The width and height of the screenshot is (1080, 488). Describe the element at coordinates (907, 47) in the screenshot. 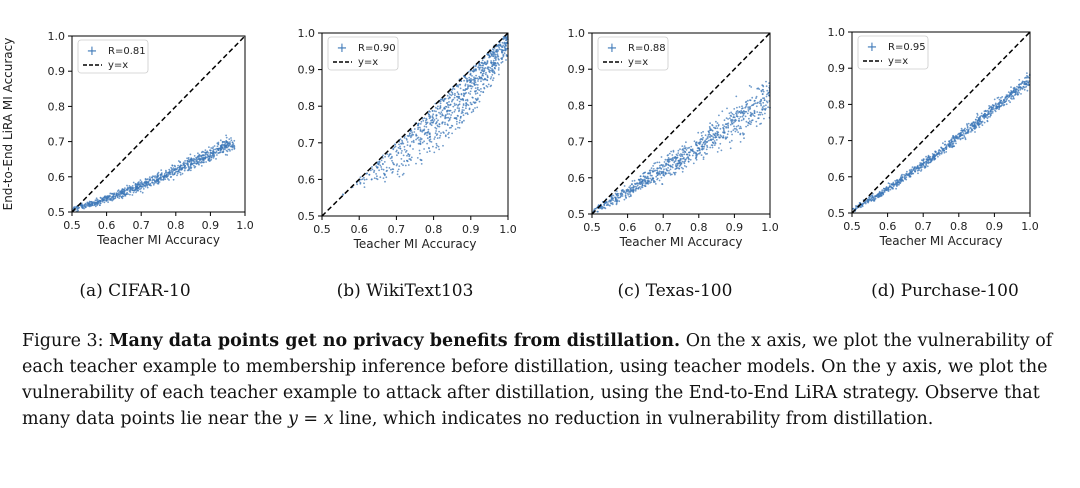

I see `legend-label-r: R=0.95` at that location.